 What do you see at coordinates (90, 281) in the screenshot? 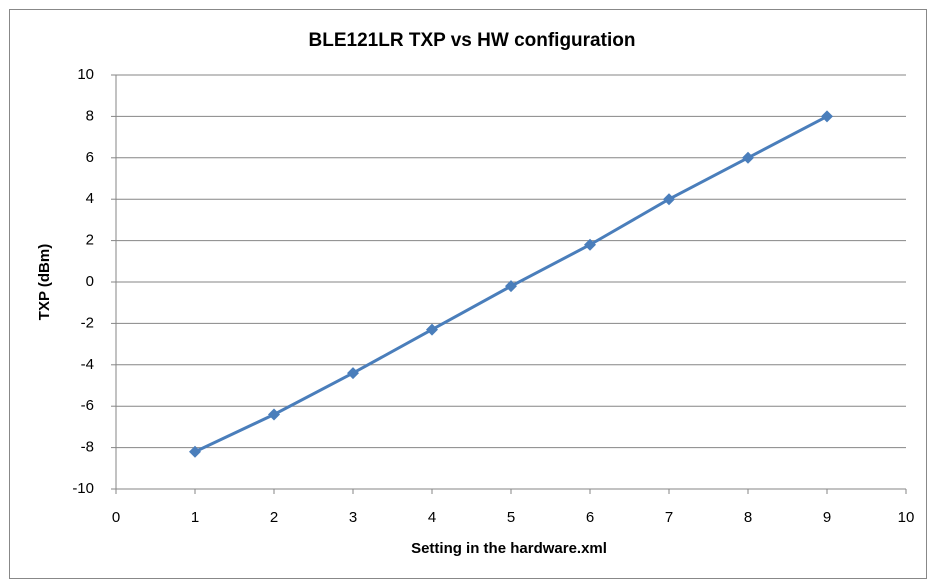
I see `y-tick-label: 0` at bounding box center [90, 281].